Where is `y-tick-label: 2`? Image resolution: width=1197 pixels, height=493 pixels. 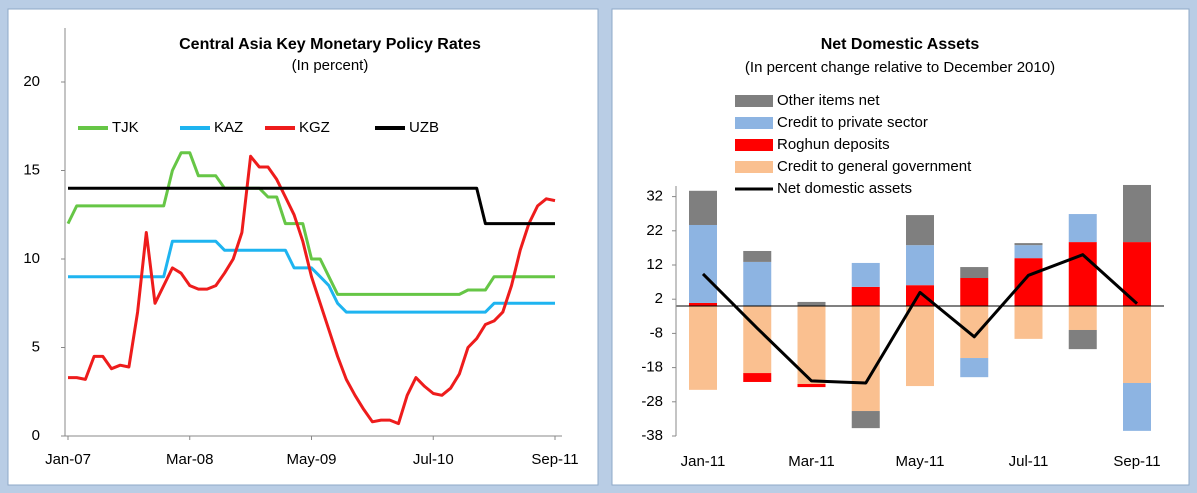 y-tick-label: 2 is located at coordinates (659, 298).